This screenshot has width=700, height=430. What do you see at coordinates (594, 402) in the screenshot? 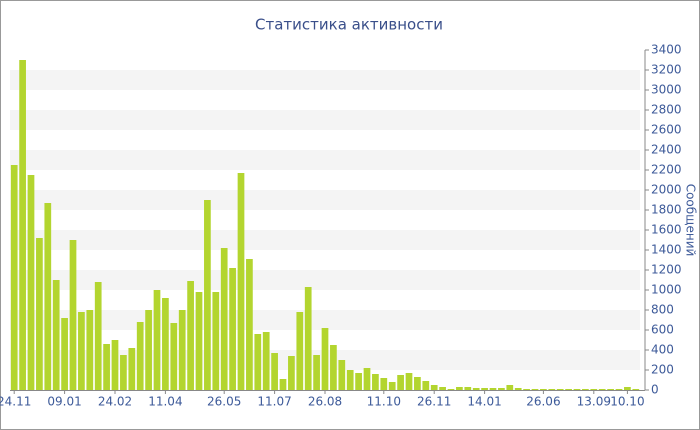
I see `x-tick-label: 13.09` at bounding box center [594, 402].